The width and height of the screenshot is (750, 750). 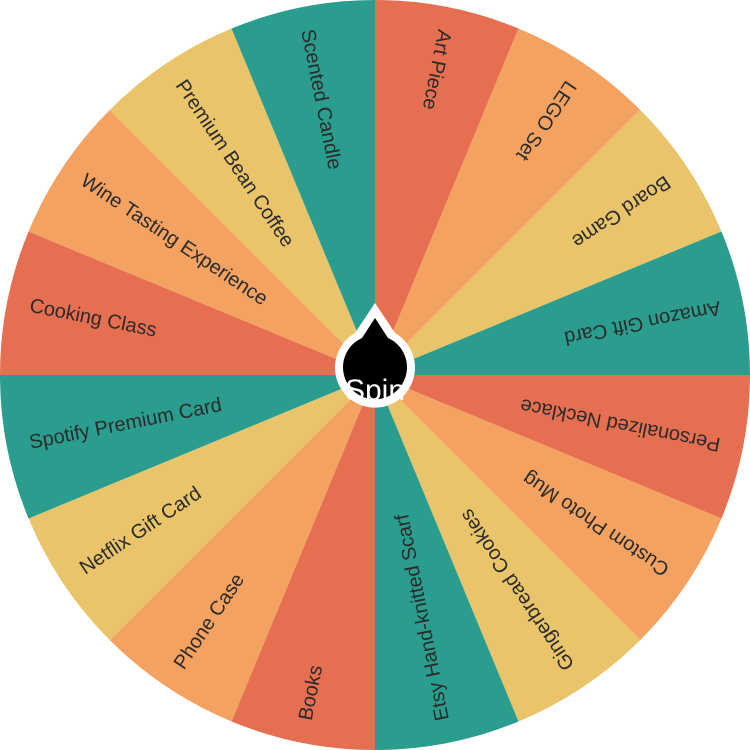 What do you see at coordinates (375, 390) in the screenshot?
I see `spin-button-label: Spin` at bounding box center [375, 390].